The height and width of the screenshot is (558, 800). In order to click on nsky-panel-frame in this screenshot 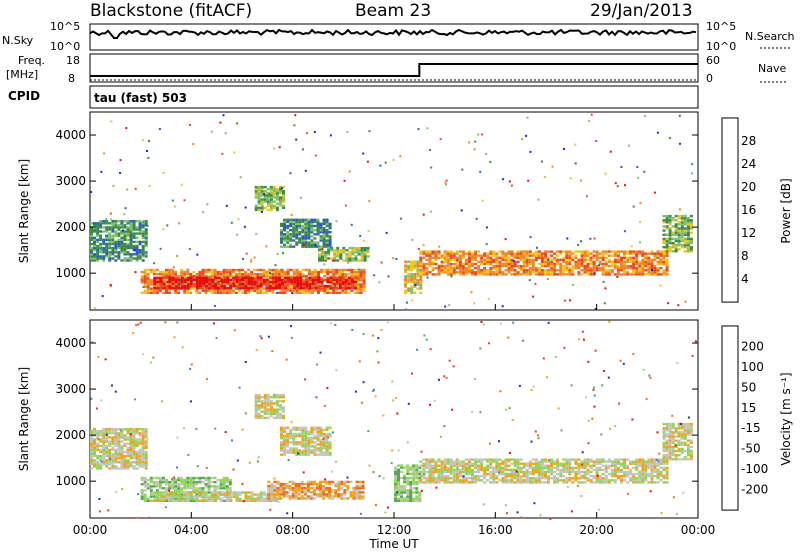, I will do `click(394, 37)`.